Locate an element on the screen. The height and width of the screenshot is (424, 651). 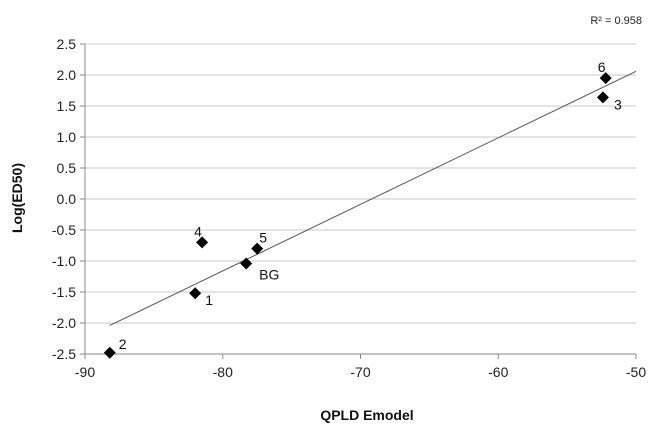
x-tick-label: -70 is located at coordinates (360, 372).